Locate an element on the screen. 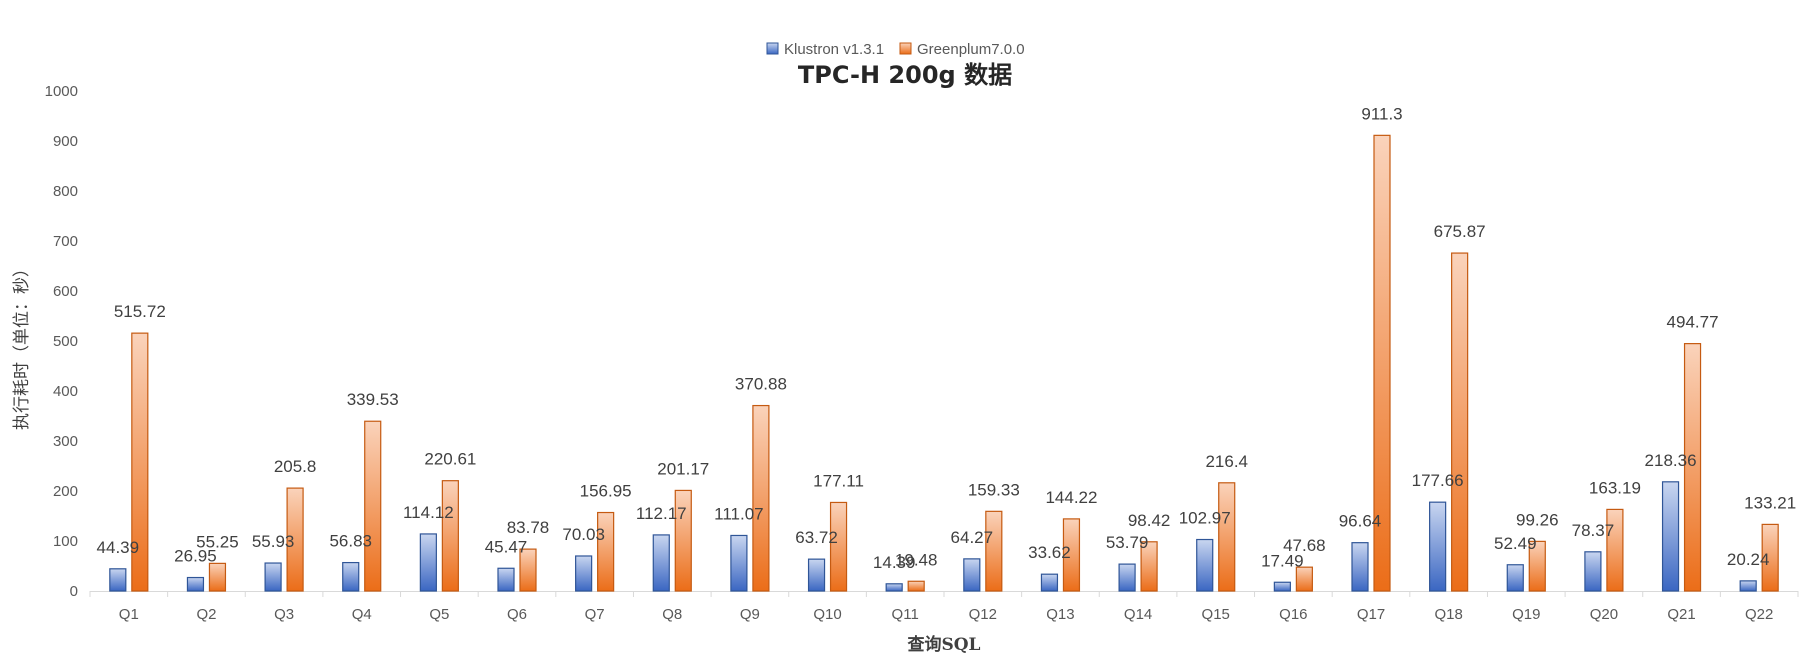 Image resolution: width=1810 pixels, height=664 pixels. y-tick-label: 100 is located at coordinates (65, 541).